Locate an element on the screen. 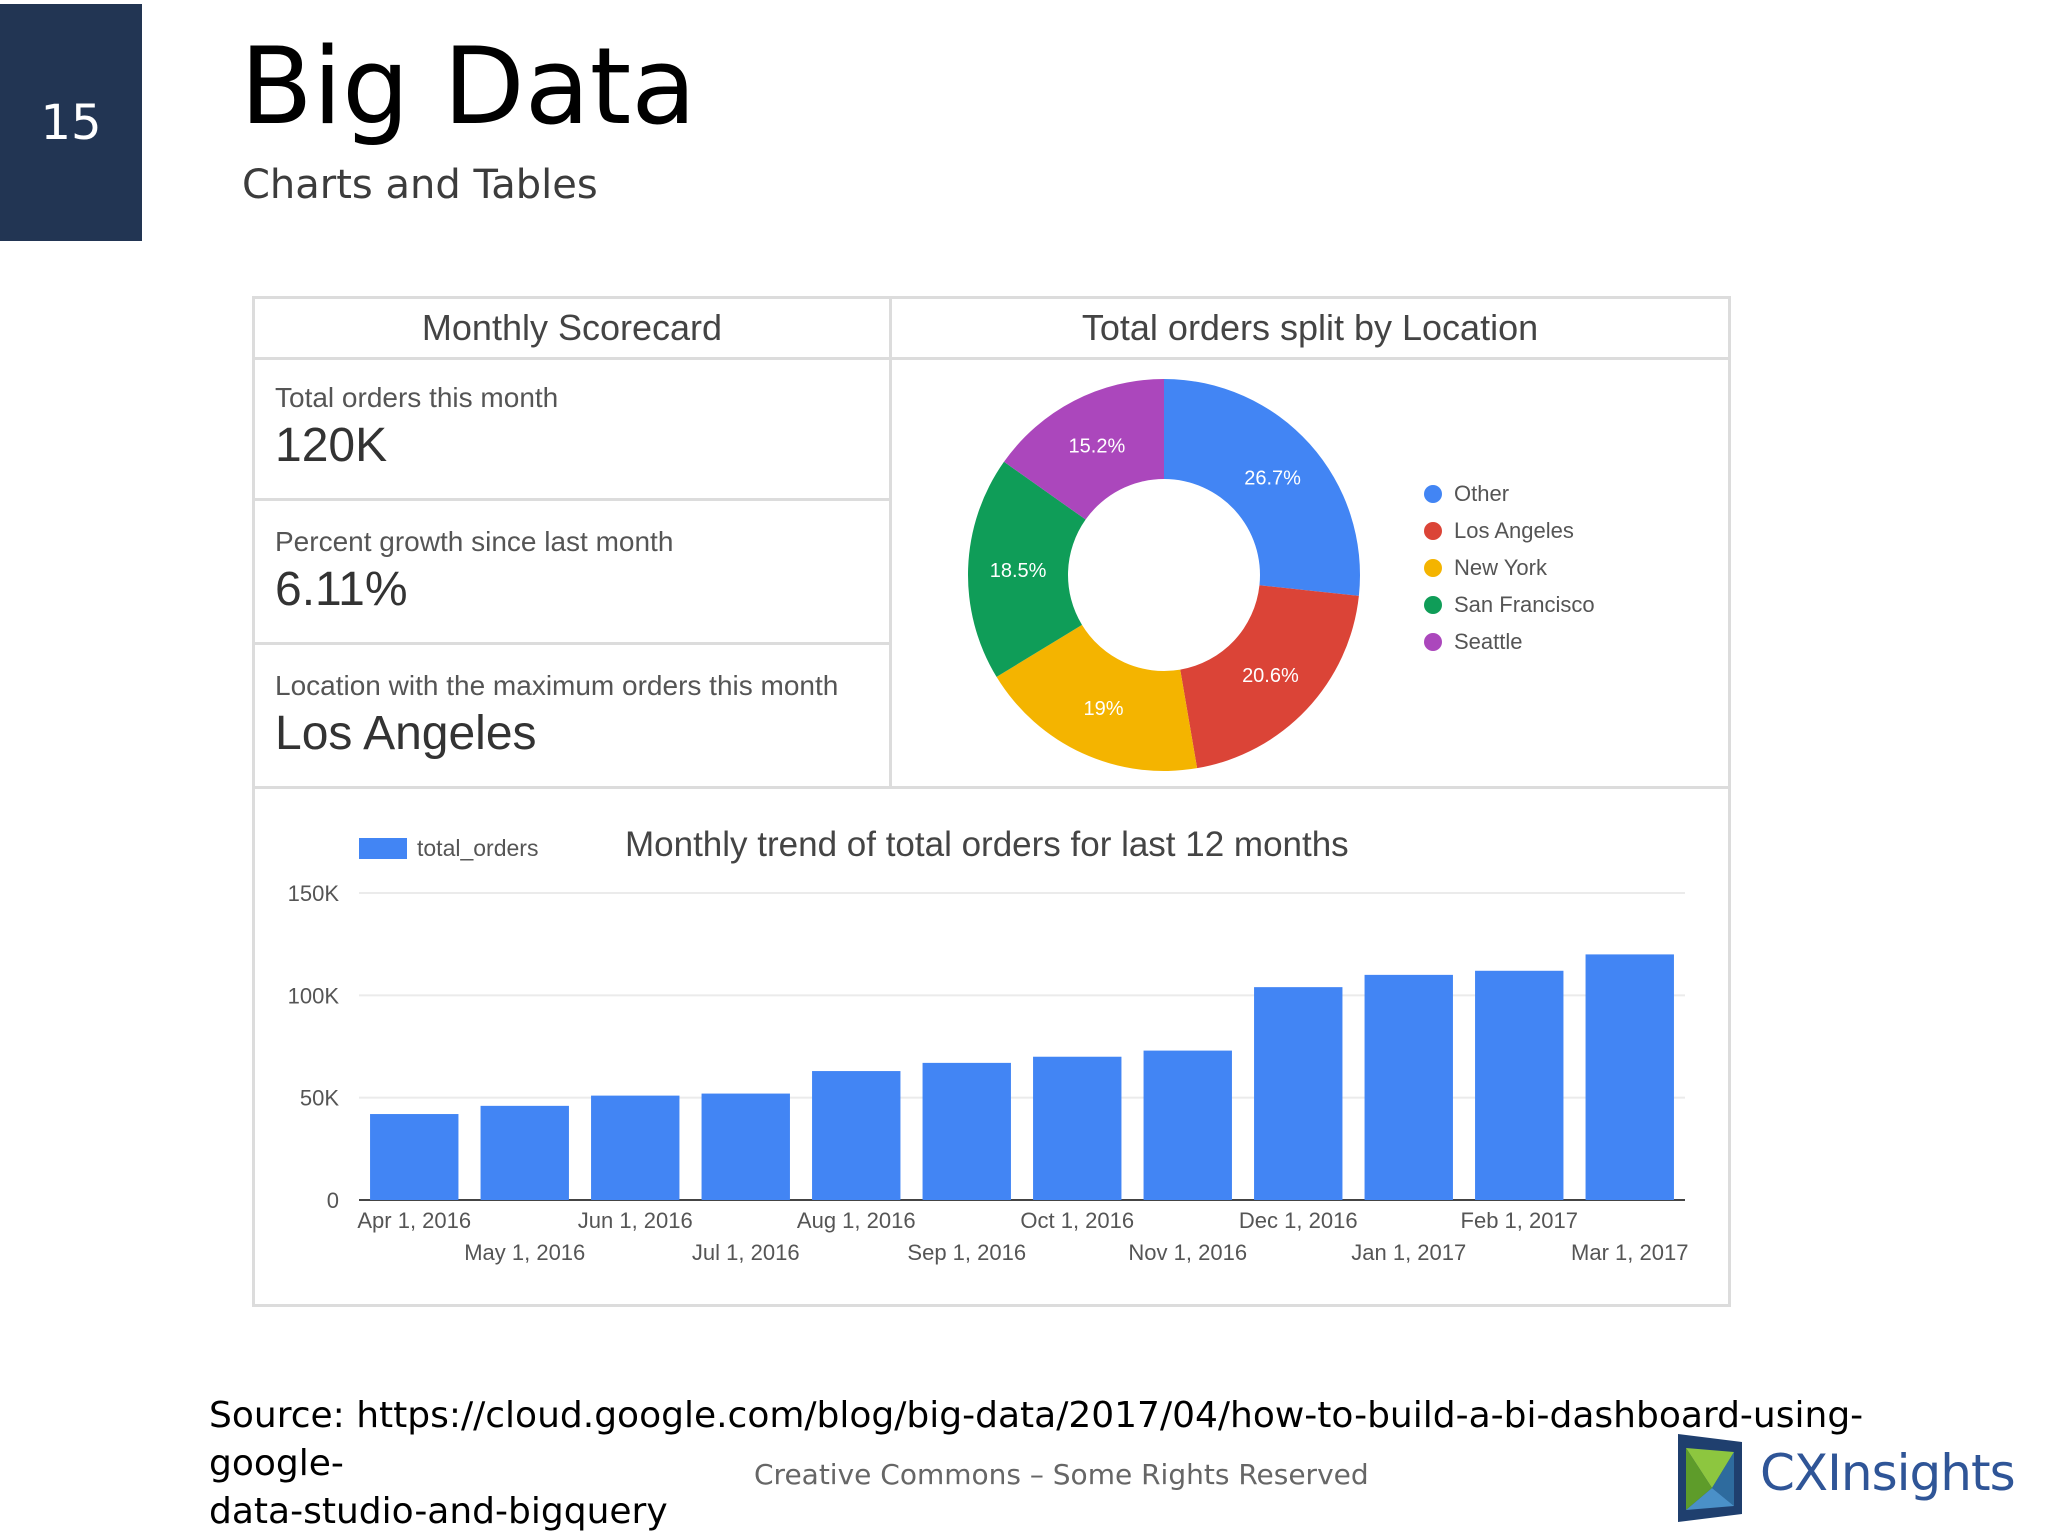 The image size is (2048, 1536). card-label: Percent growth since last month is located at coordinates (474, 541).